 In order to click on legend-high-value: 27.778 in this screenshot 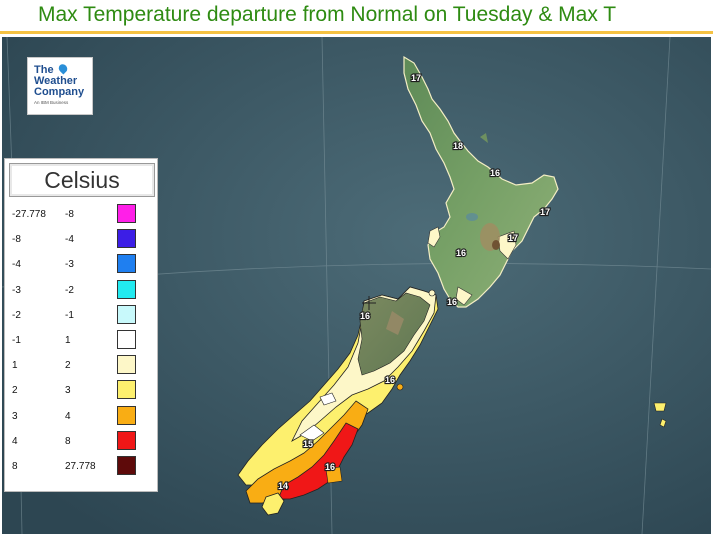, I will do `click(80, 466)`.